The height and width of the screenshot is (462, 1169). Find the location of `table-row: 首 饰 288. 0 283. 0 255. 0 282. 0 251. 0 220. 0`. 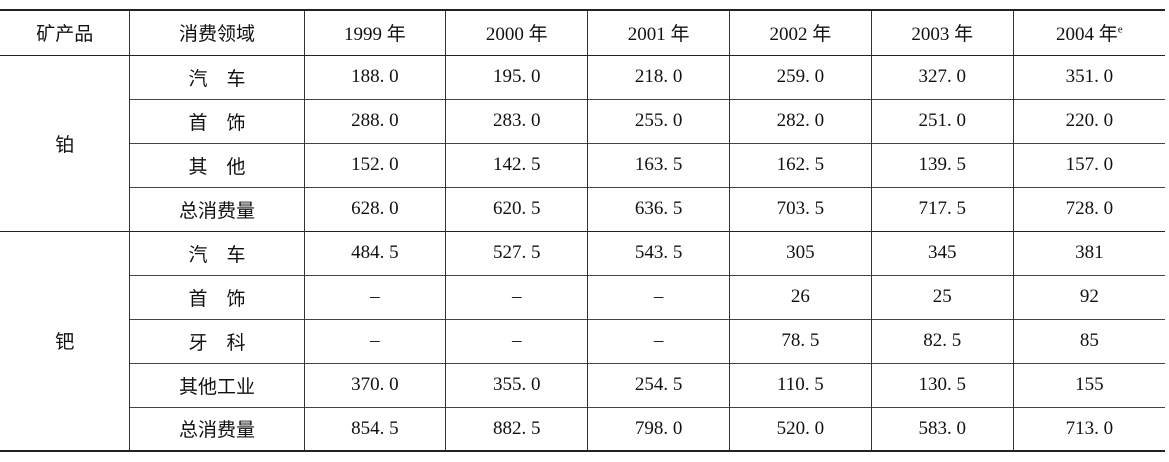

table-row: 首 饰 288. 0 283. 0 255. 0 282. 0 251. 0 220. 0 is located at coordinates (582, 120).